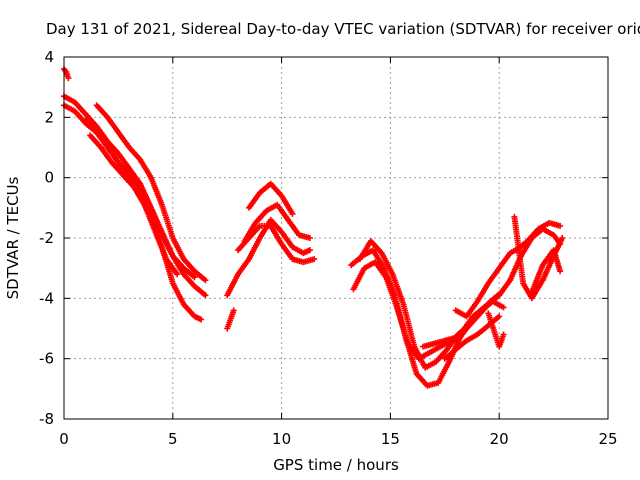 The width and height of the screenshot is (640, 480). I want to click on x-tick-label: 10, so click(281, 439).